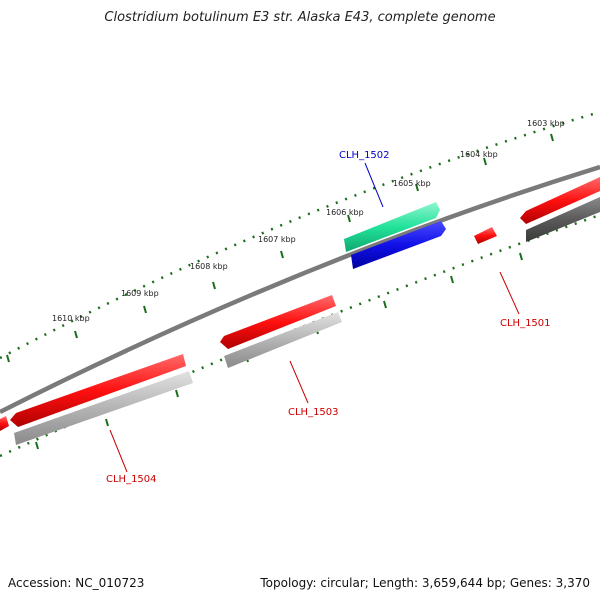  I want to click on gene-feature-blue, so click(398, 245).